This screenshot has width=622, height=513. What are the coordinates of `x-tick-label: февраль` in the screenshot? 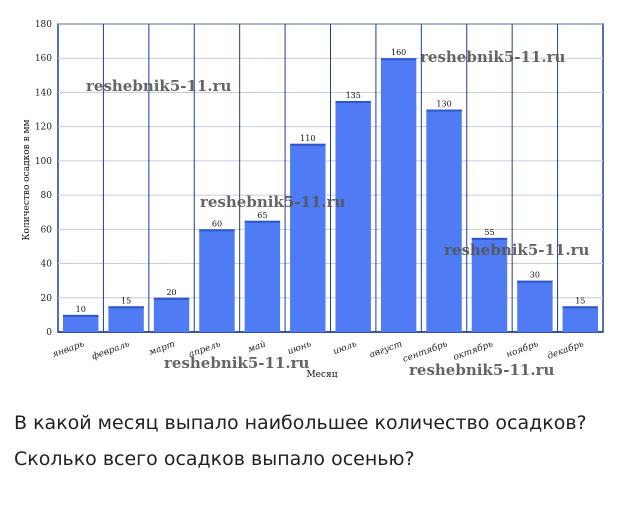 It's located at (111, 350).